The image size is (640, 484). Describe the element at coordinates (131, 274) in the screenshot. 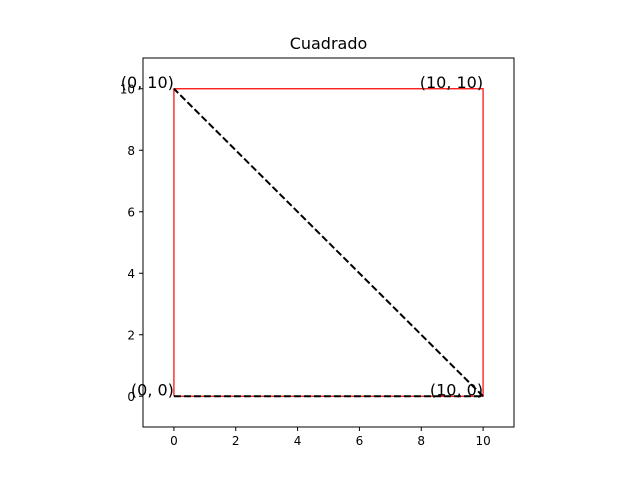

I see `y-tick-label: 4` at that location.